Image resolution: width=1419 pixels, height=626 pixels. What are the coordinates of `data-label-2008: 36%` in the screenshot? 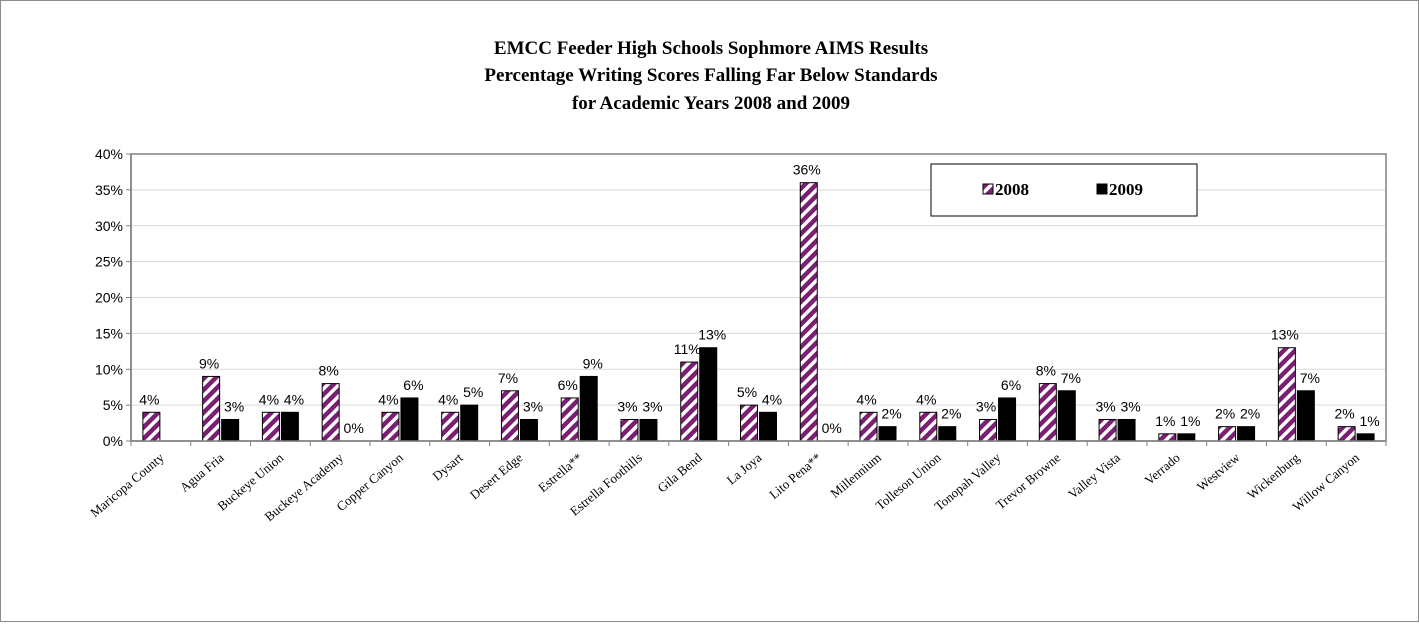 It's located at (807, 170).